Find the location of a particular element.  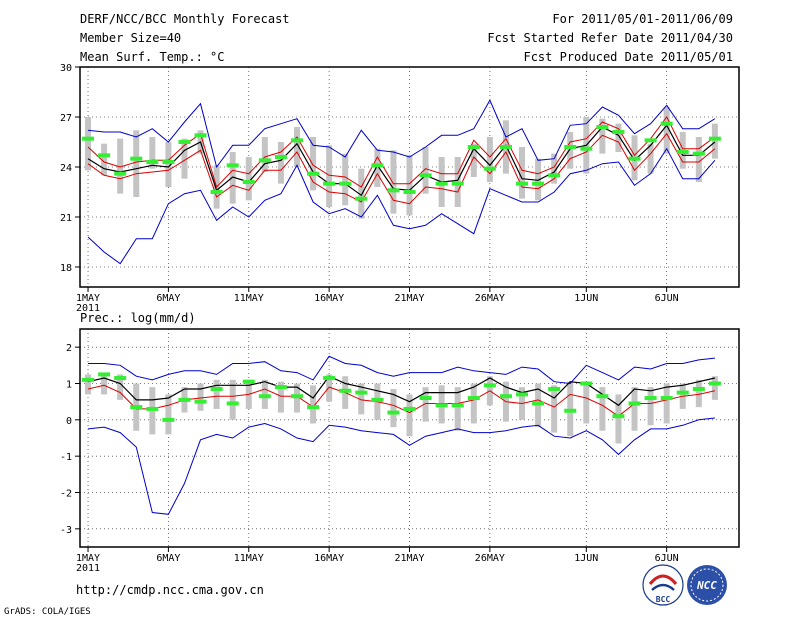

x-tick-label: 16MAY is located at coordinates (329, 558).